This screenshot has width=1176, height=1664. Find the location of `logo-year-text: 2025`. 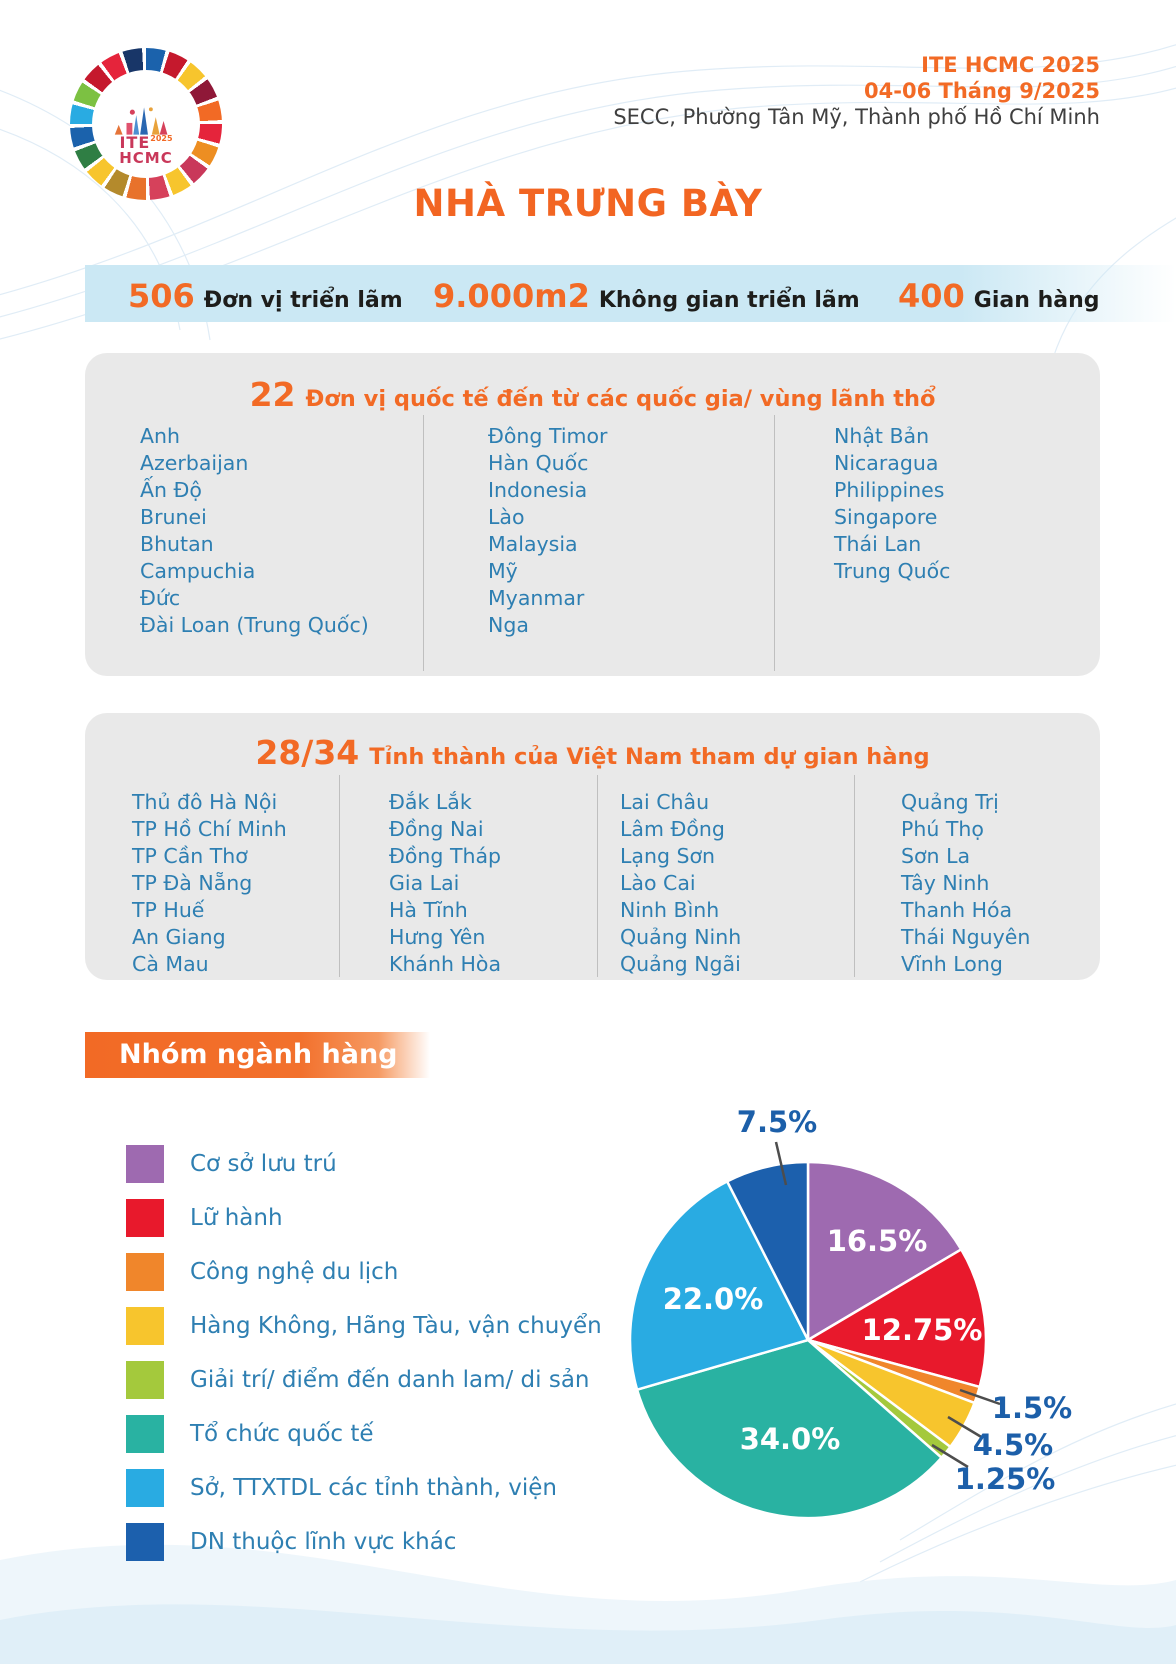

logo-year-text: 2025 is located at coordinates (161, 138).